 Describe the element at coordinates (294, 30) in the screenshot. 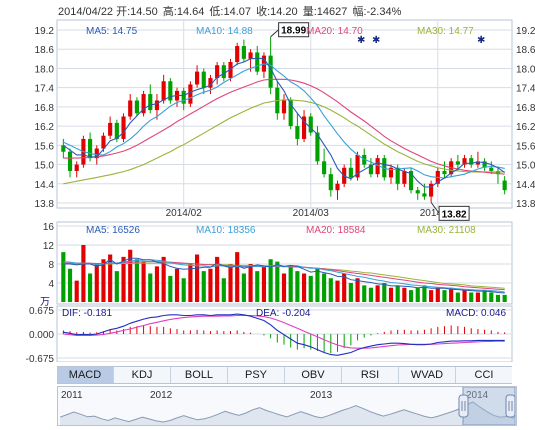

I see `annotation-box` at that location.